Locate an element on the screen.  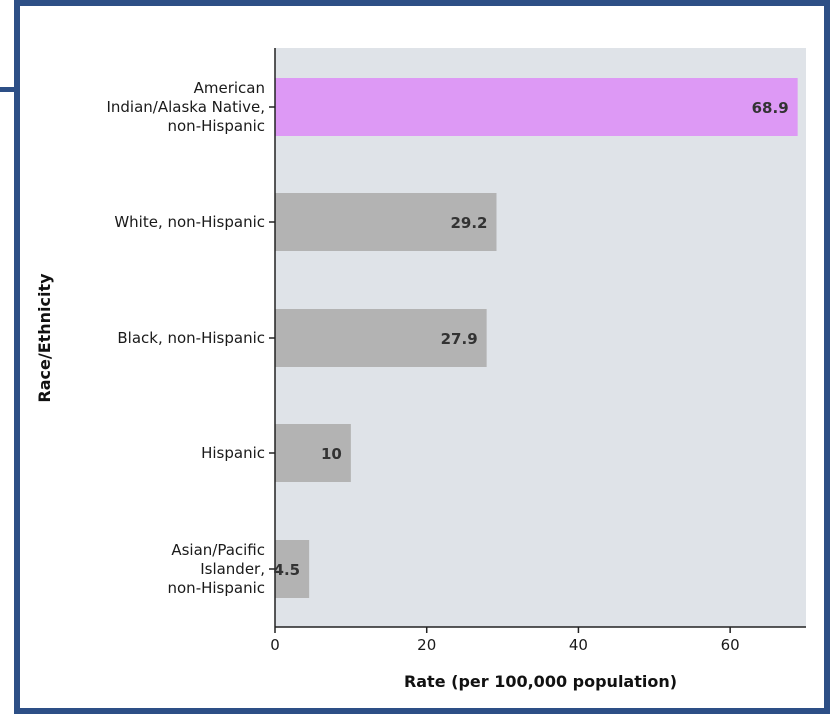
category-label-line: Hispanic is located at coordinates (233, 453).